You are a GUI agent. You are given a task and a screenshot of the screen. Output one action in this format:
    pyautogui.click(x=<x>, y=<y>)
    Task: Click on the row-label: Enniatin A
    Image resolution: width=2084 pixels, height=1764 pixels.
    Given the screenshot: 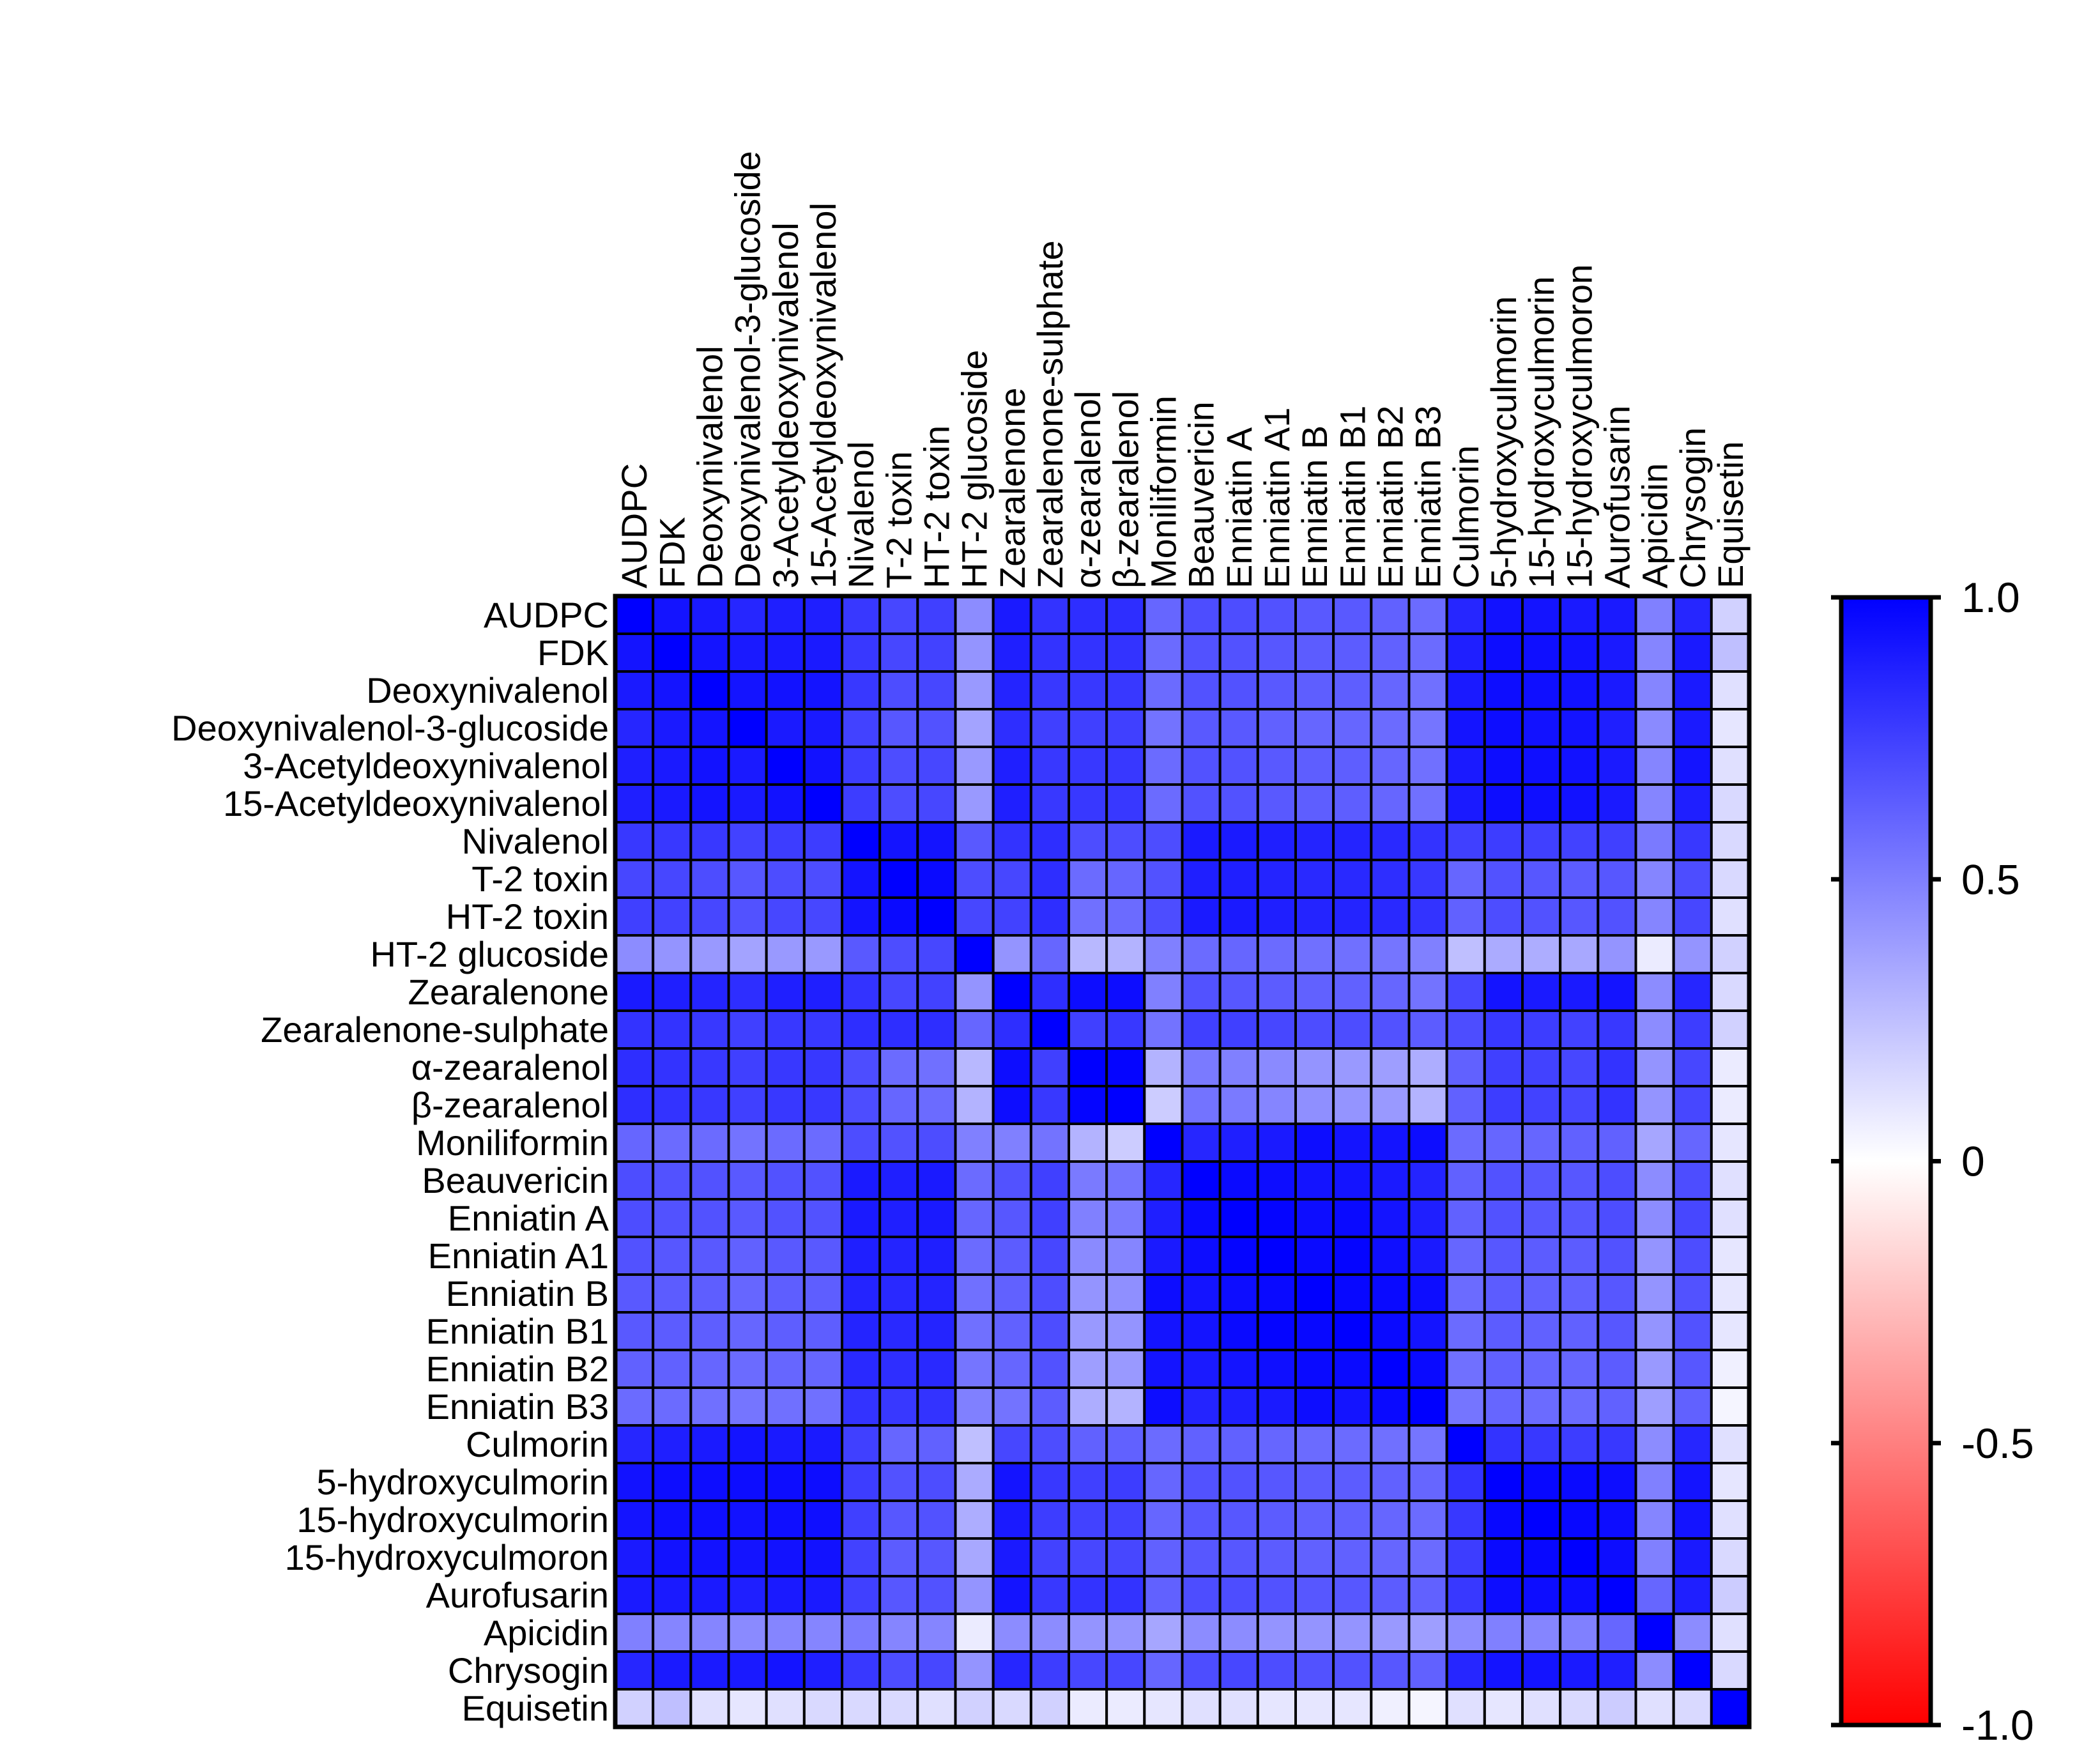 What is the action you would take?
    pyautogui.click(x=528, y=1218)
    